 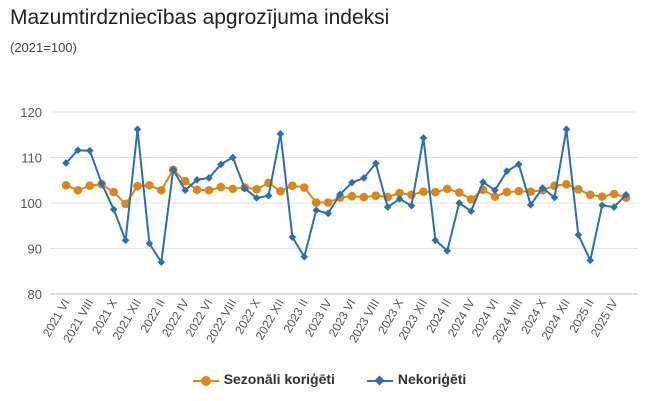 I want to click on y-tick-label-90: 90, so click(x=35, y=249).